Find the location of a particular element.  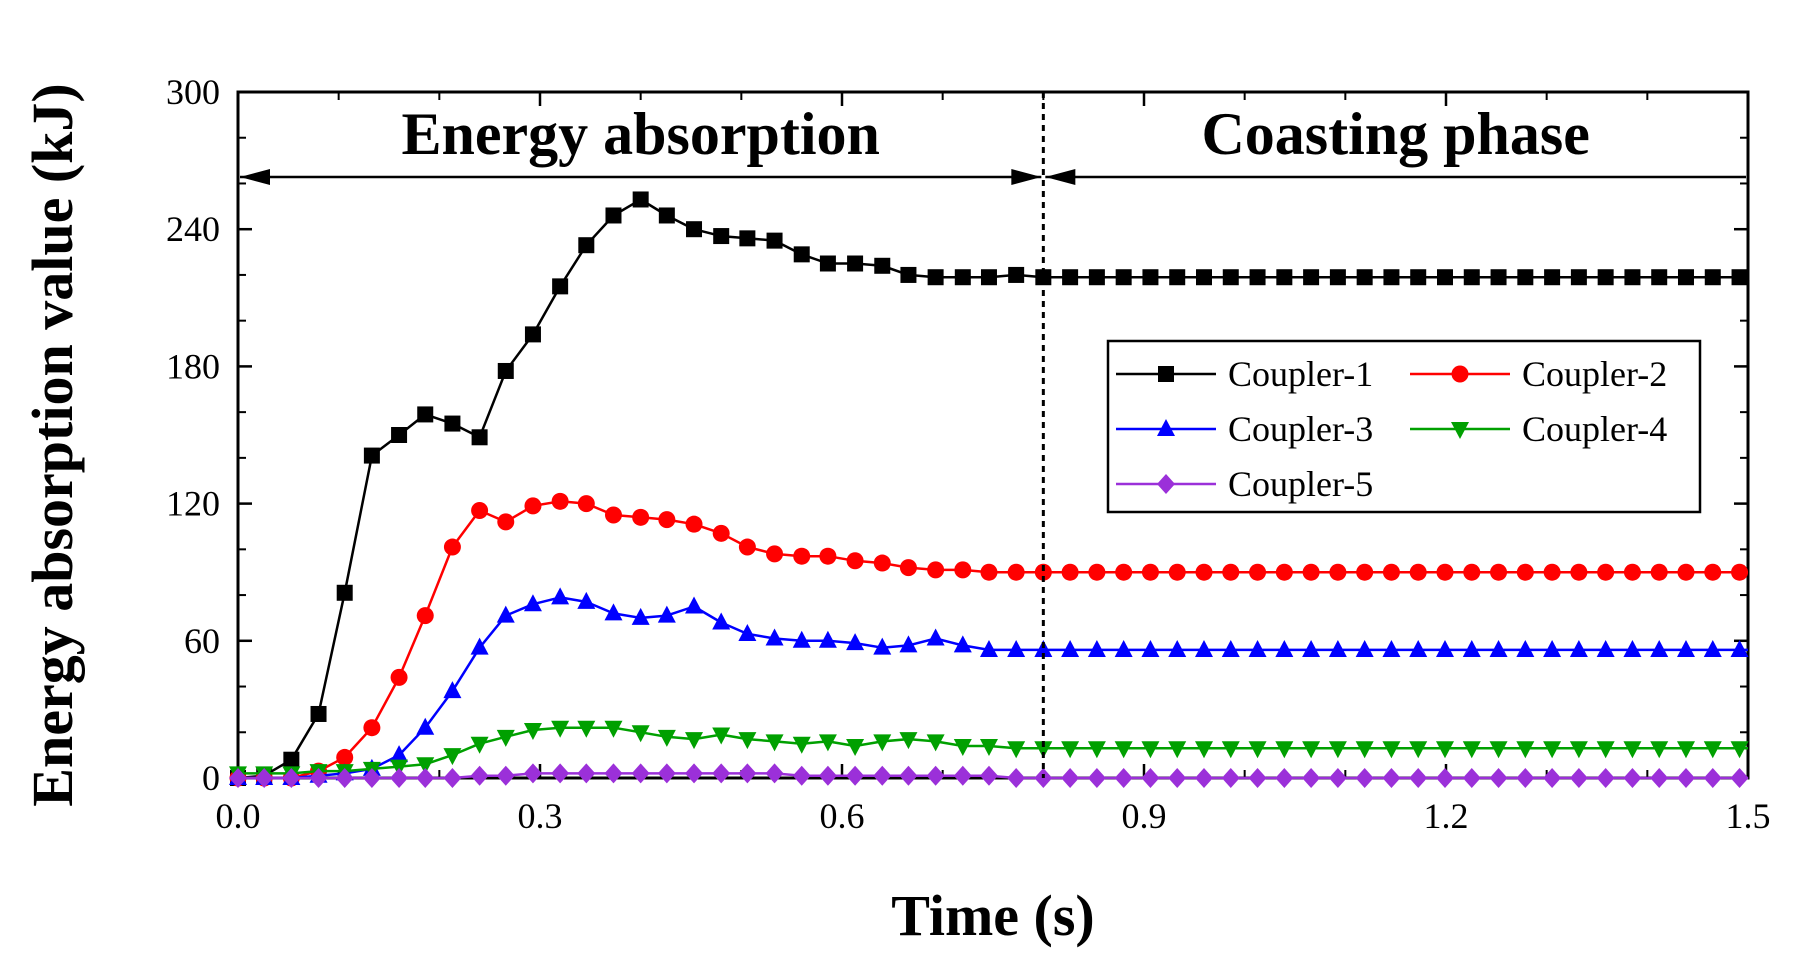

coupler-4-markers is located at coordinates (989, 752).